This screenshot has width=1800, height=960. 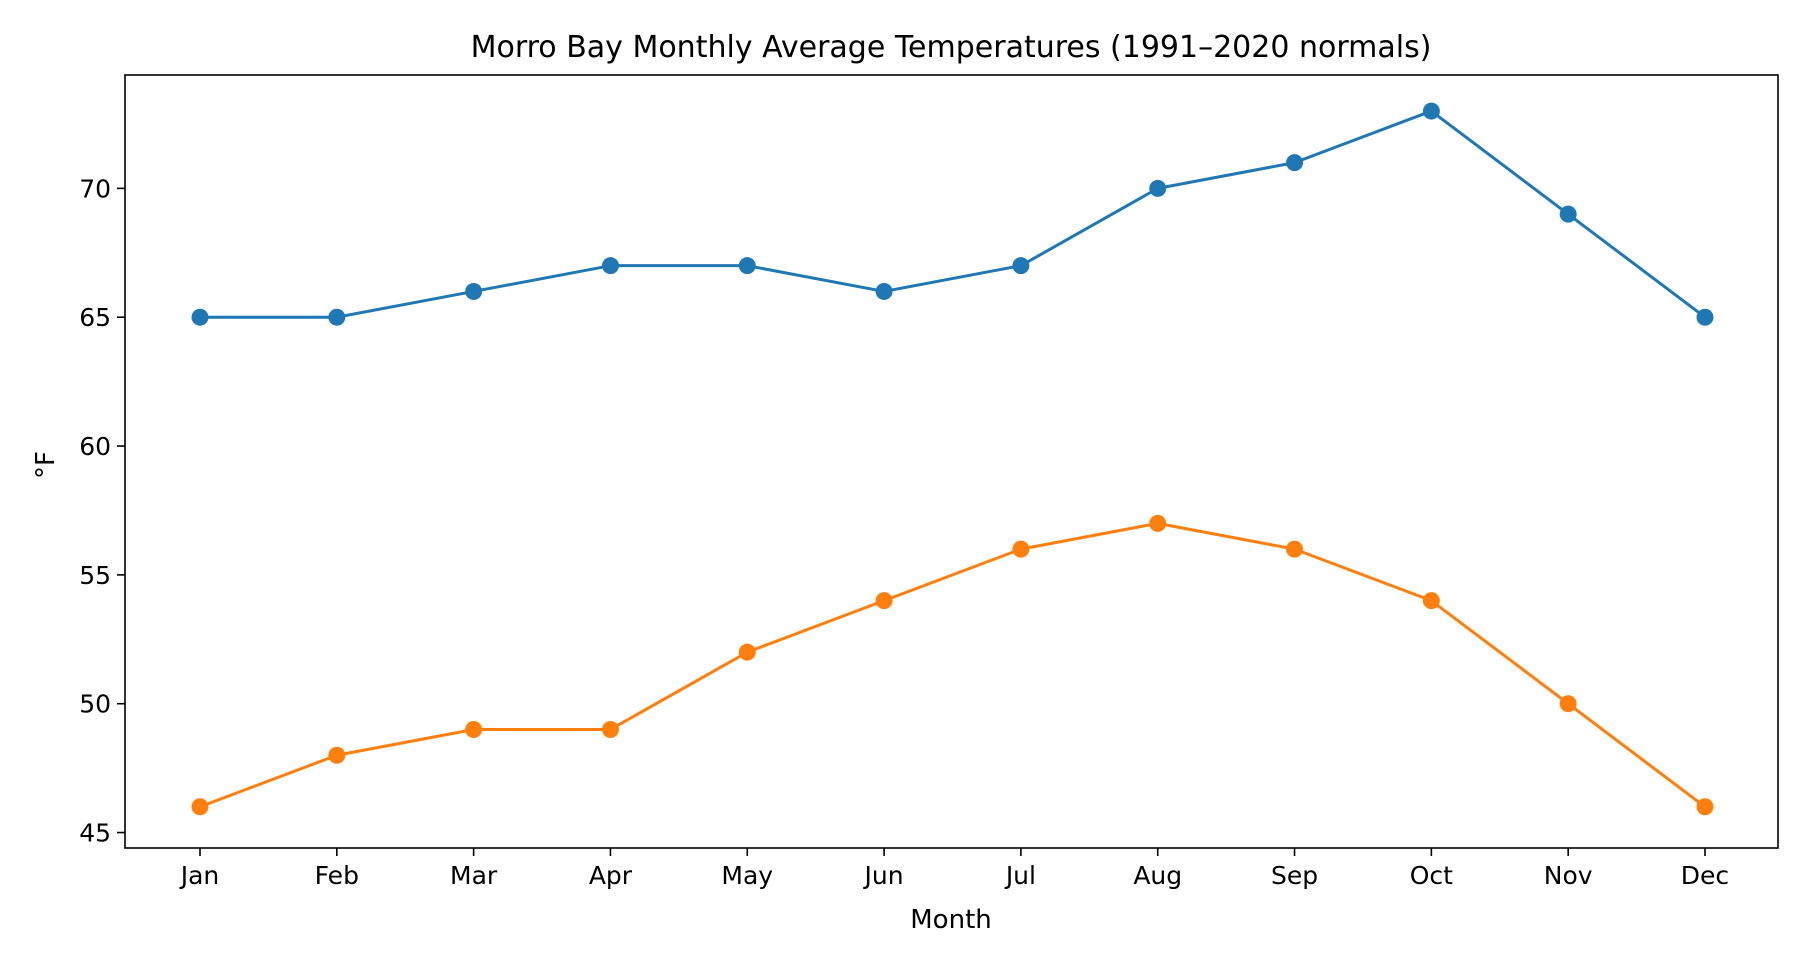 What do you see at coordinates (95, 446) in the screenshot?
I see `y-tick-label: 60` at bounding box center [95, 446].